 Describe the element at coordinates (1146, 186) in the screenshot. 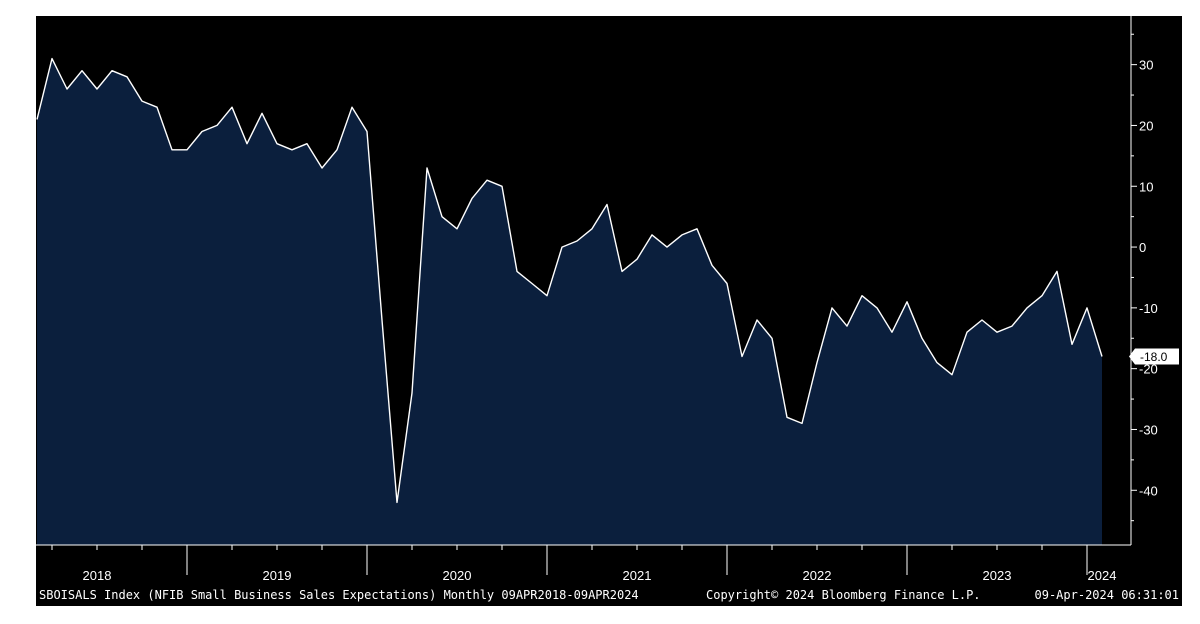

I see `y-tick-label: 10` at that location.